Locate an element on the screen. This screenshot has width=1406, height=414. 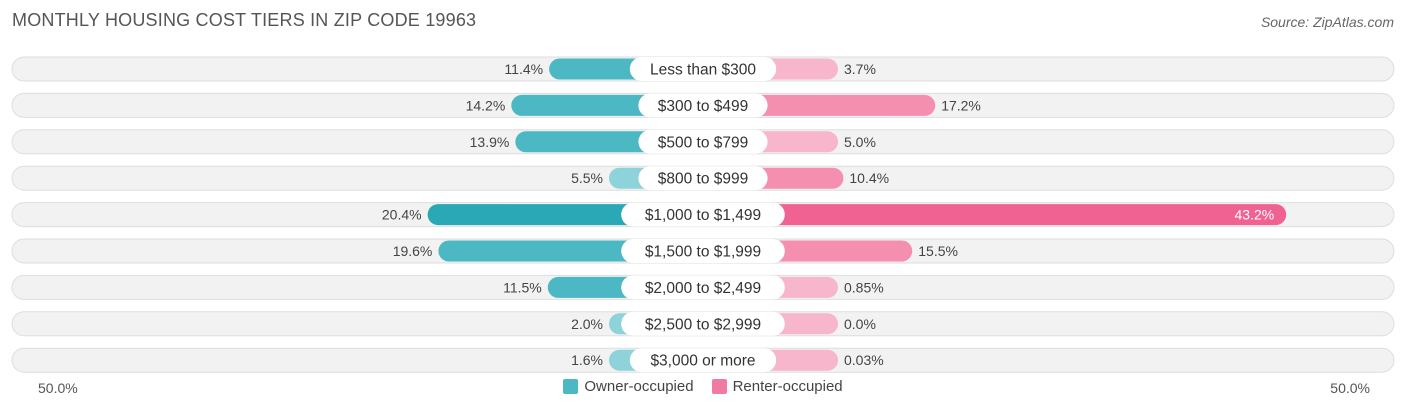
category-label: $800 to $999 is located at coordinates (703, 179).